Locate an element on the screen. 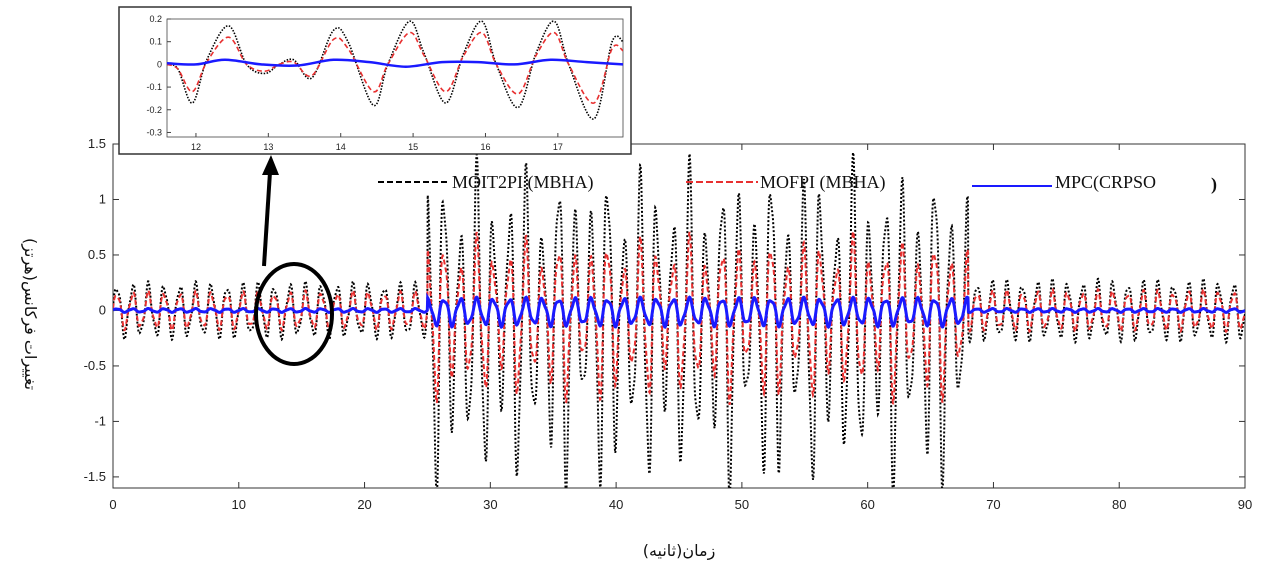  inset-y-tick-label: 0 is located at coordinates (159, 64).